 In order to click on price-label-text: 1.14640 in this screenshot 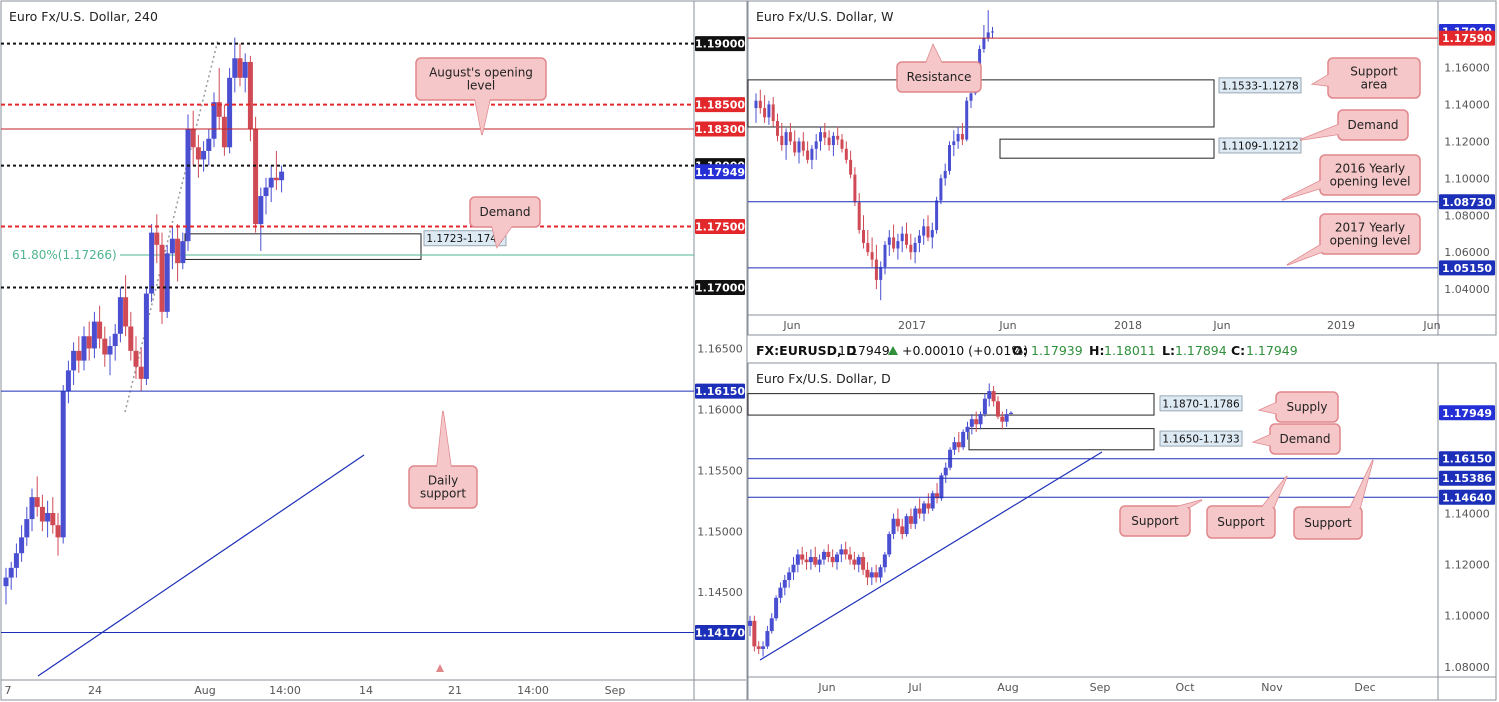, I will do `click(1467, 497)`.